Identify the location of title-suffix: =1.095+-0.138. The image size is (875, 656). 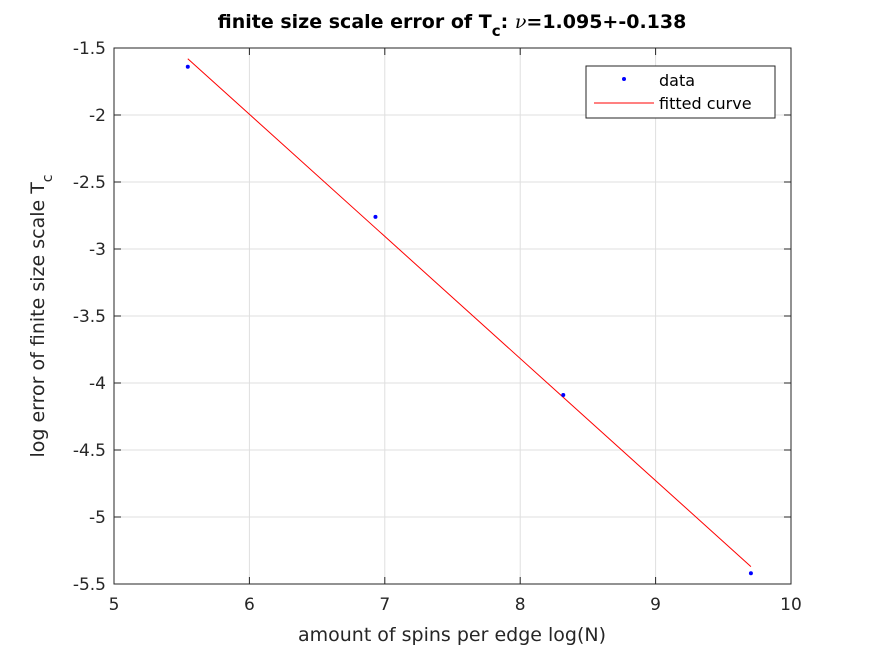
(606, 22).